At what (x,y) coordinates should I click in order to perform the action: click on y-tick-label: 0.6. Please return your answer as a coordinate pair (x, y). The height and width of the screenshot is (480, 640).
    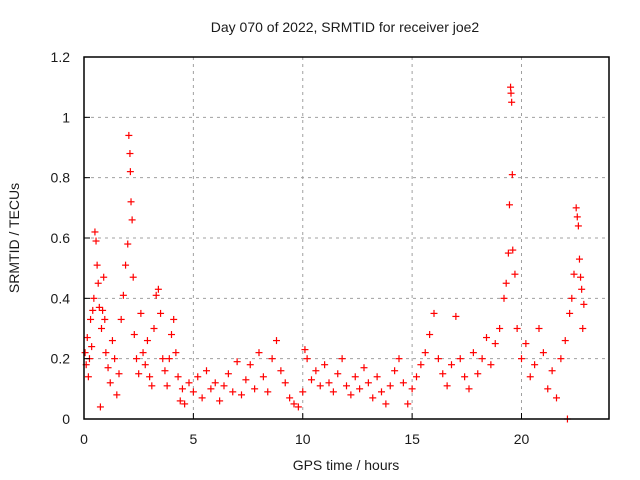
    Looking at the image, I should click on (61, 238).